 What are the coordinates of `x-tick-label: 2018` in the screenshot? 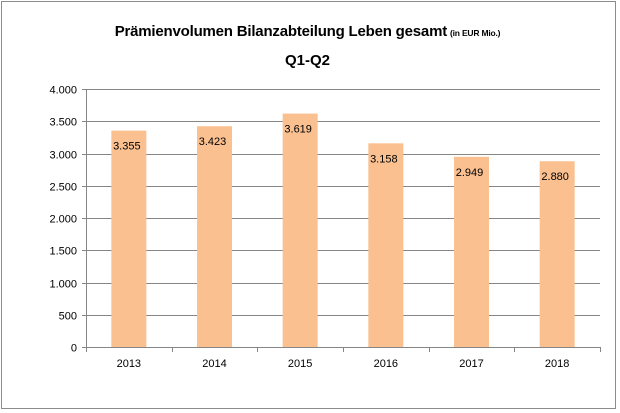 It's located at (557, 364).